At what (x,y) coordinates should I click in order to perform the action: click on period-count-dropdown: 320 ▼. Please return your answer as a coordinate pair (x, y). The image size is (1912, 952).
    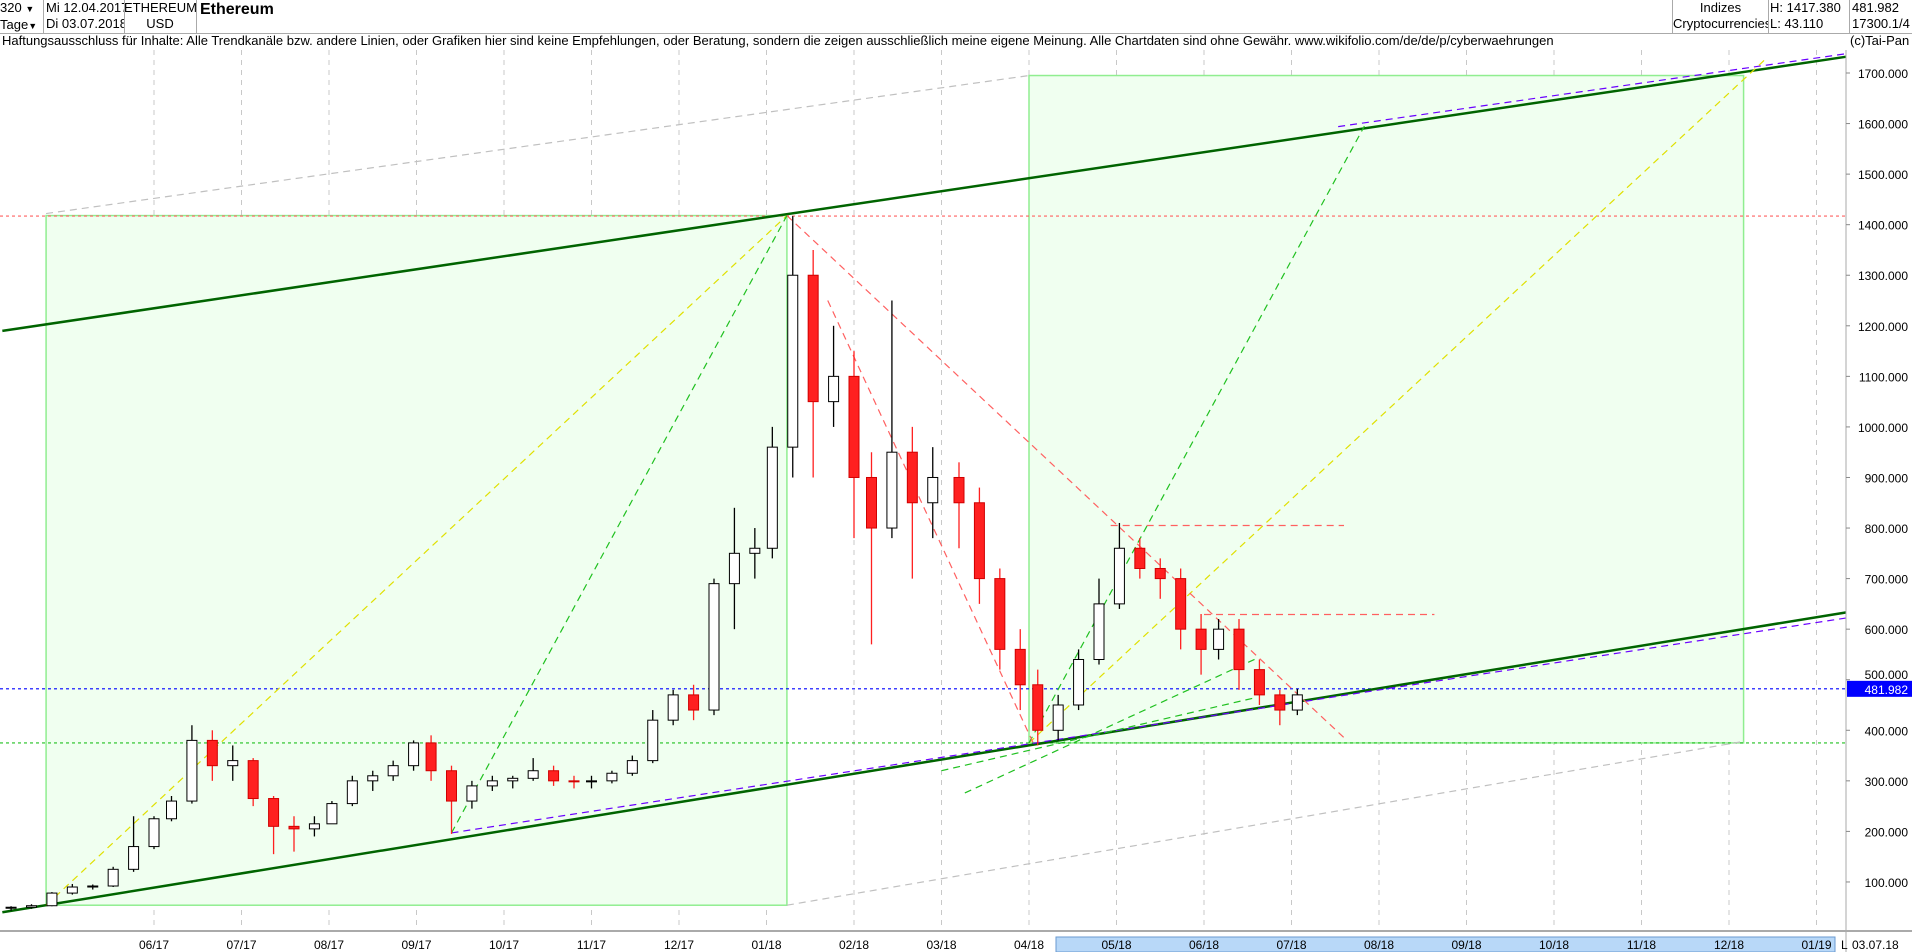
    Looking at the image, I should click on (21, 8).